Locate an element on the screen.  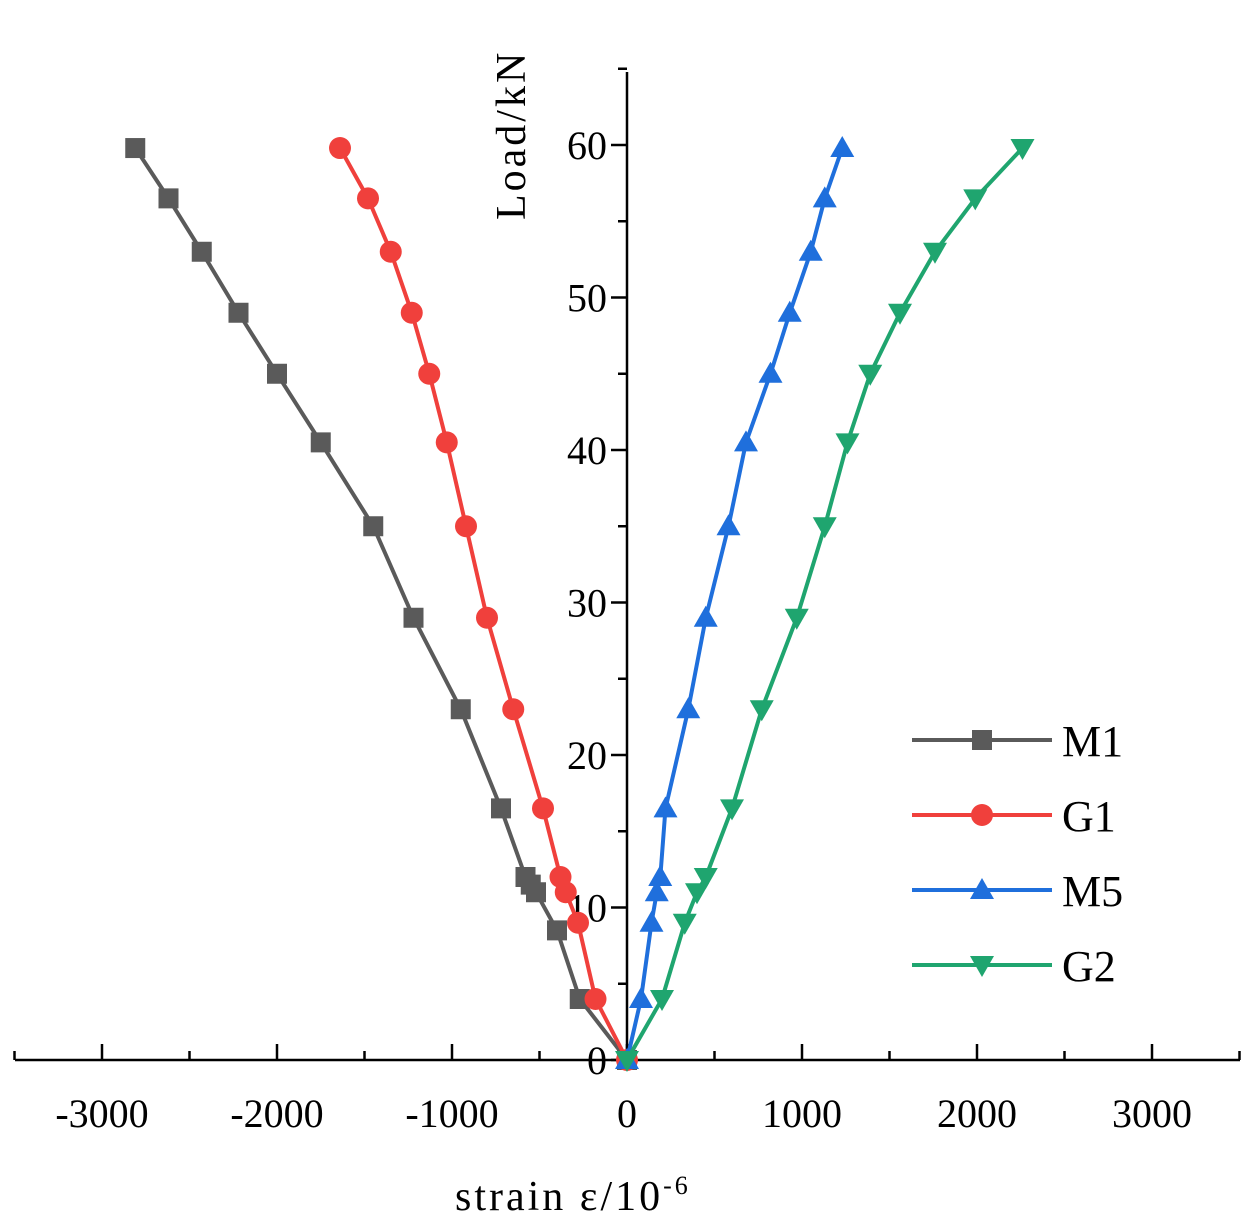
x-tick-label: 1000 is located at coordinates (802, 1113).